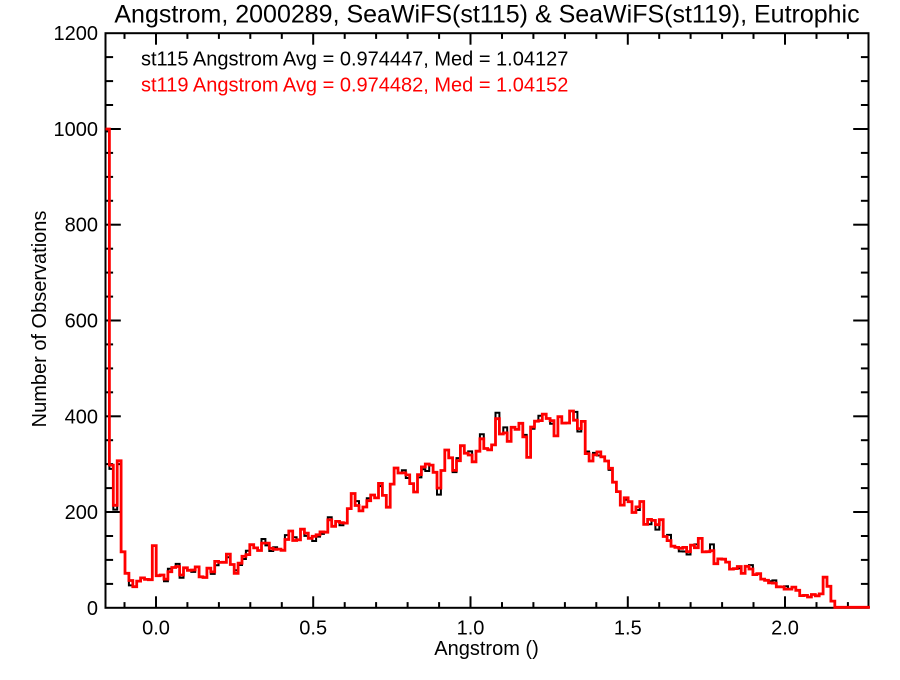 This screenshot has height=680, width=900. I want to click on svg-text: 400, so click(81, 417).